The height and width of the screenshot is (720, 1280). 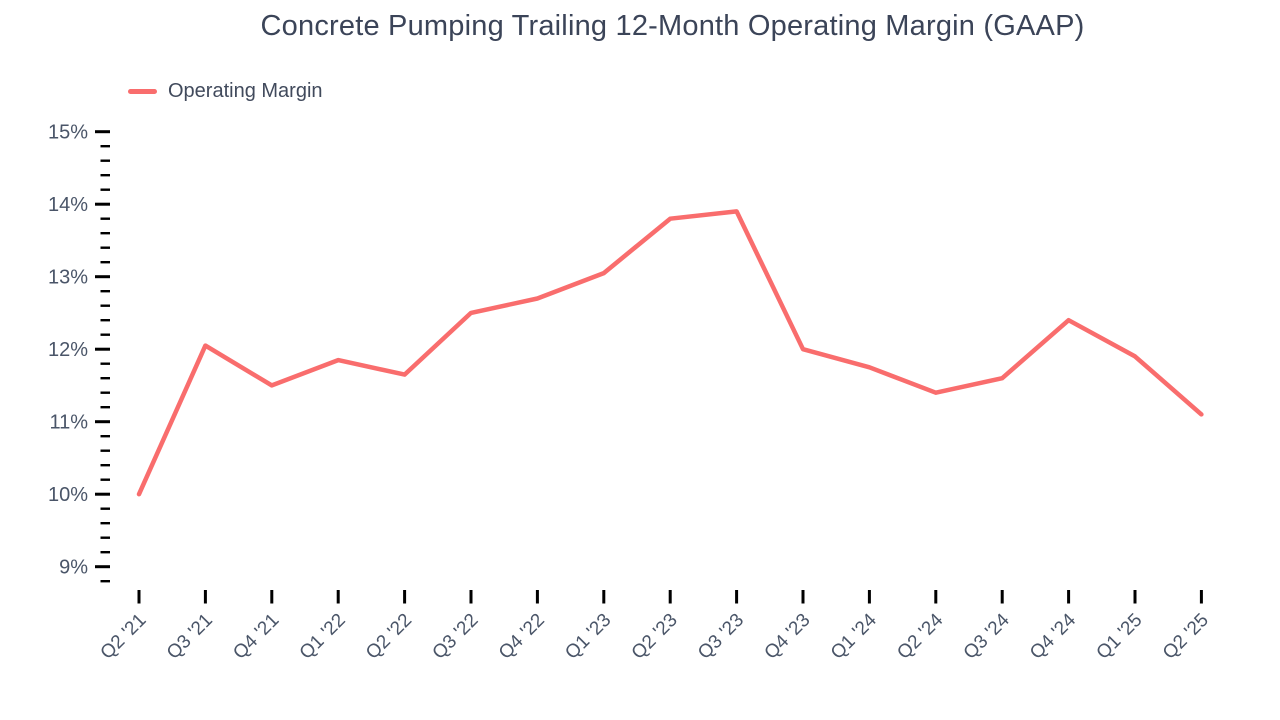 I want to click on x-axis-tick-label: Q1 '23, so click(x=588, y=637).